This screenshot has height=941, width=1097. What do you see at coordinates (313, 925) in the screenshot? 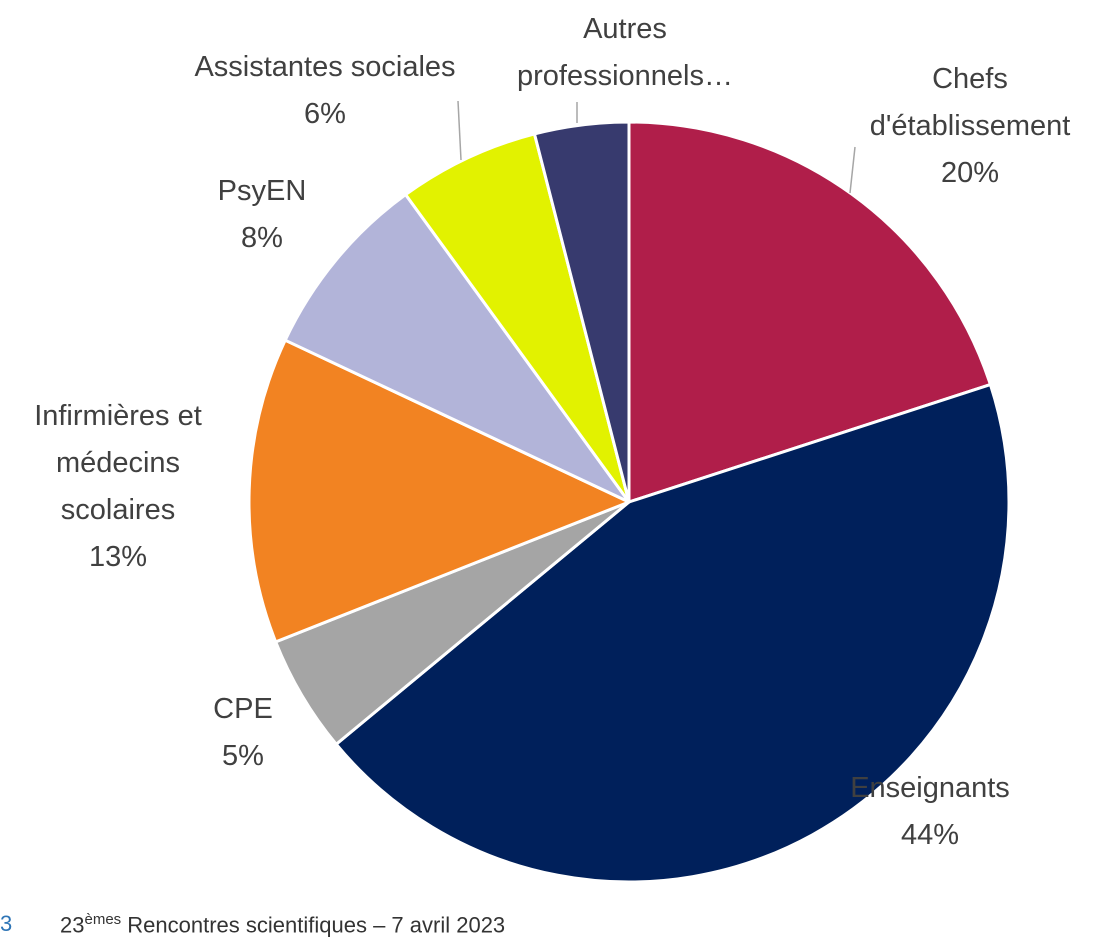
I see `event-text: Rencontres scientifiques – 7 avril 2023` at bounding box center [313, 925].